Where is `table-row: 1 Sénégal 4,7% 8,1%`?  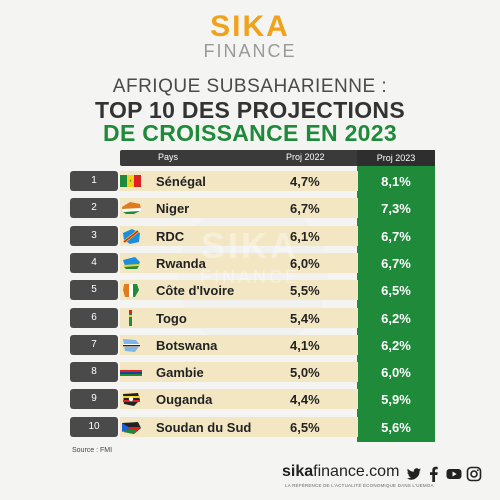 table-row: 1 Sénégal 4,7% 8,1% is located at coordinates (250, 181).